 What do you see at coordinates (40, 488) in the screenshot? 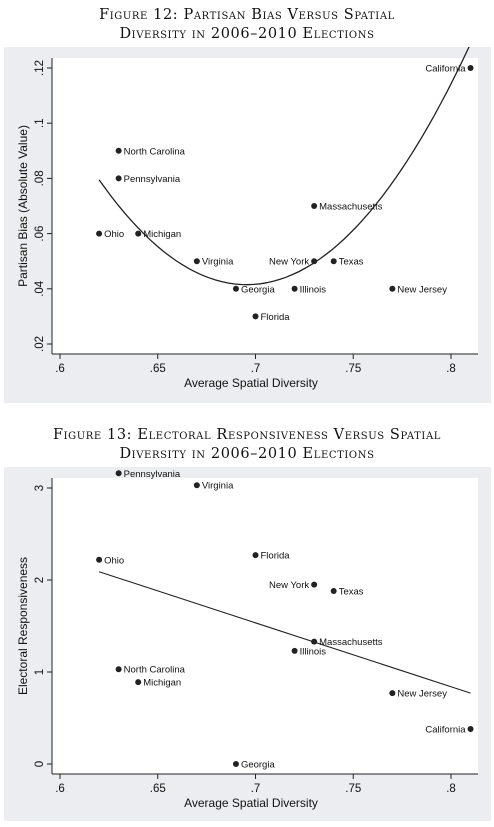
I see `y-tick-label: 3` at bounding box center [40, 488].